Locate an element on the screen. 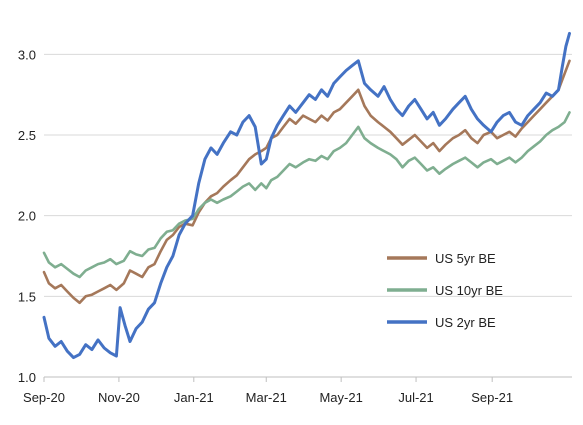  legend-label: US 5yr BE is located at coordinates (465, 258).